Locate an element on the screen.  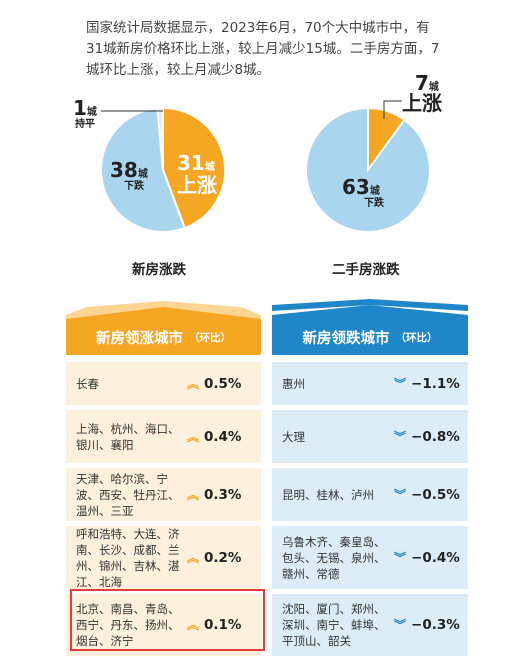
falling-row-cities: 惠州 is located at coordinates (293, 383).